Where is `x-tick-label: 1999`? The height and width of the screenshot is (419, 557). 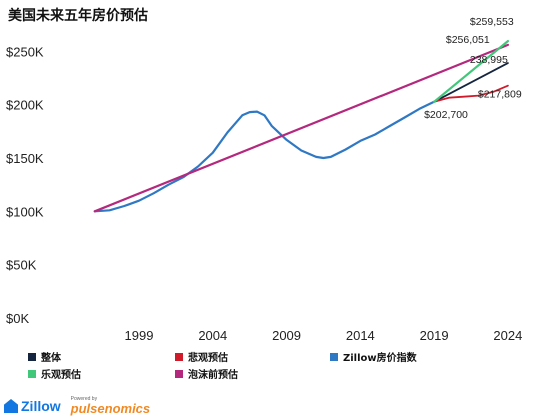
x-tick-label: 1999 is located at coordinates (139, 335).